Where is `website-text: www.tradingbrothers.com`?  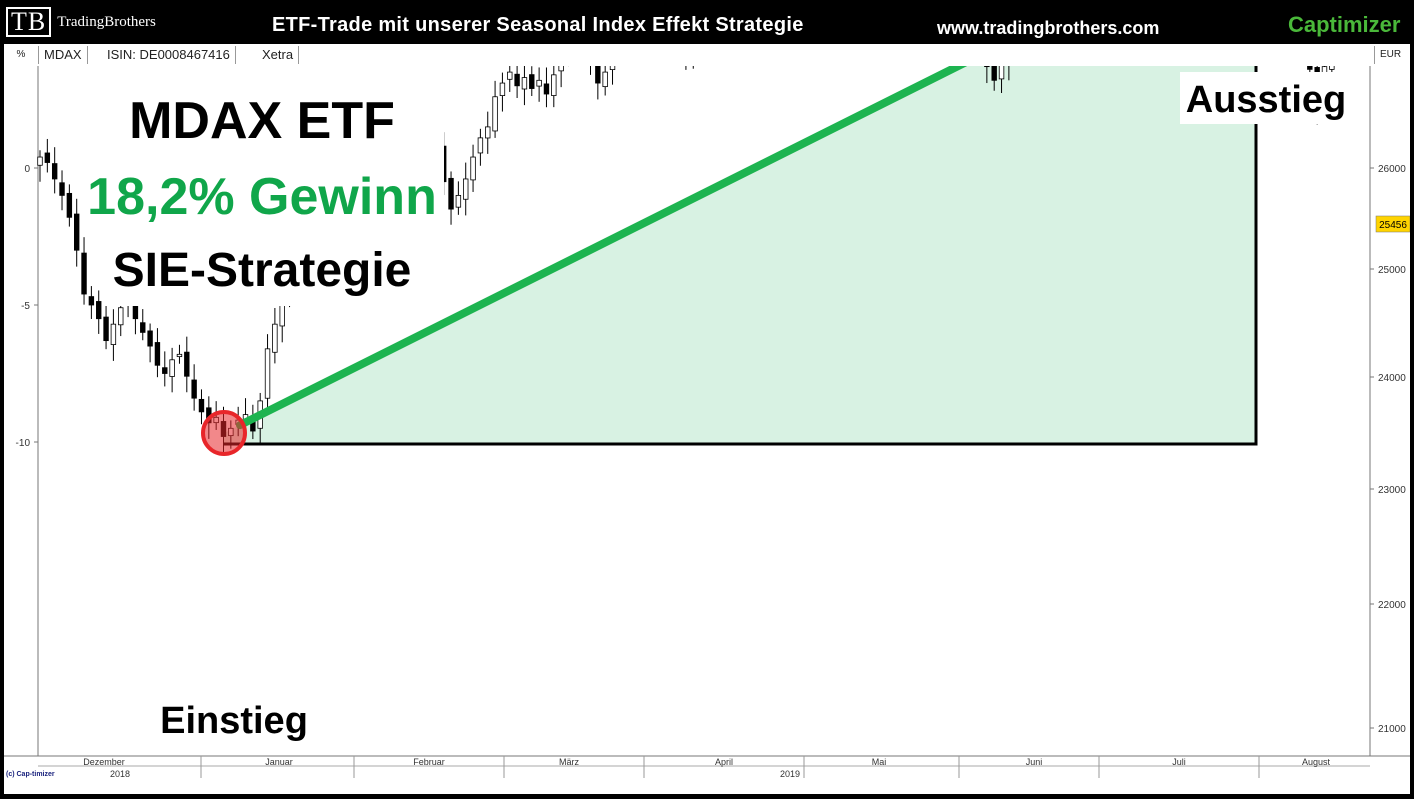
website-text: www.tradingbrothers.com is located at coordinates (1048, 28).